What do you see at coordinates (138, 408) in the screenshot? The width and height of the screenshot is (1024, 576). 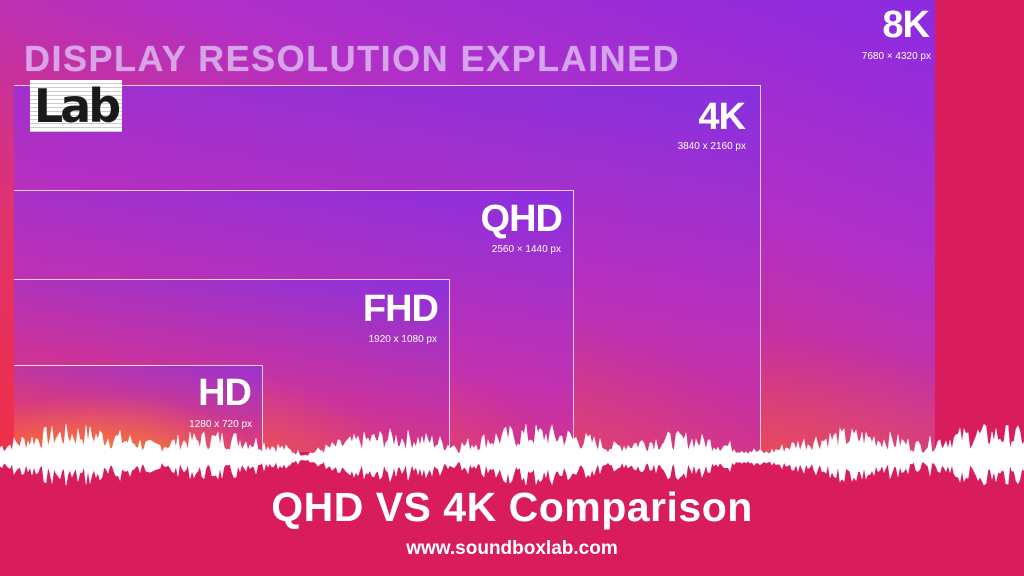 I see `box-hd` at bounding box center [138, 408].